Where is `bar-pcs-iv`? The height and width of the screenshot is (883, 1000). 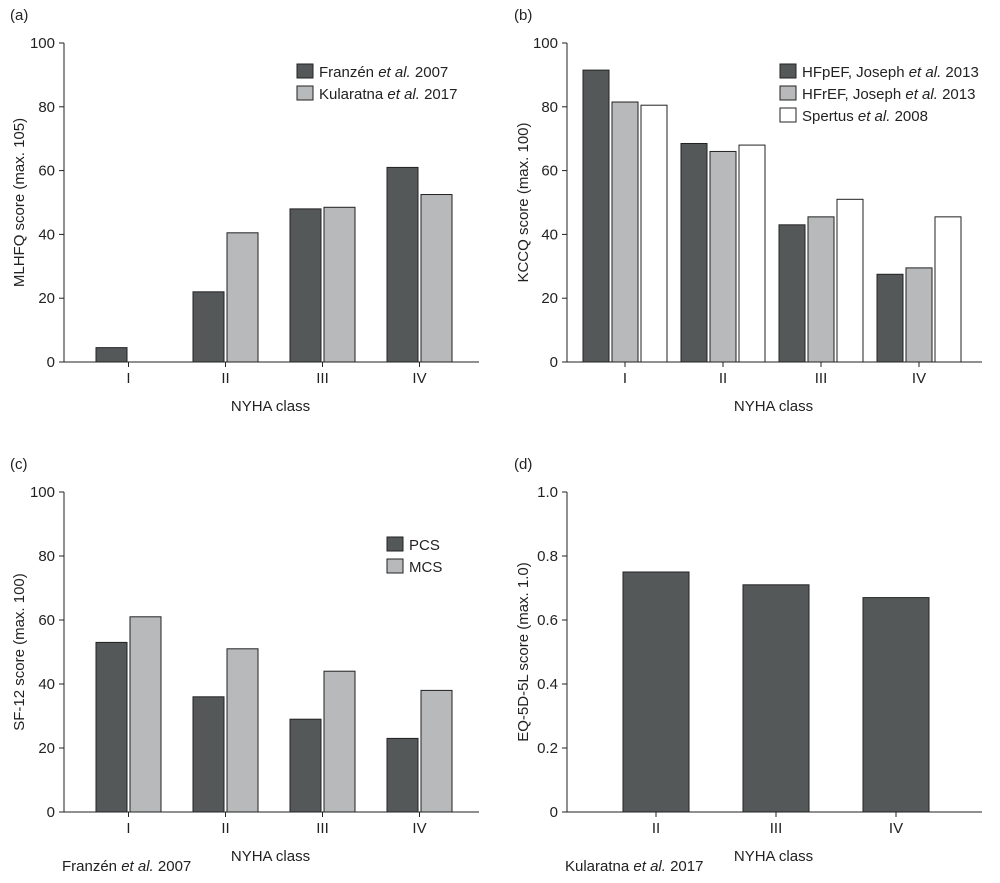
bar-pcs-iv is located at coordinates (402, 775).